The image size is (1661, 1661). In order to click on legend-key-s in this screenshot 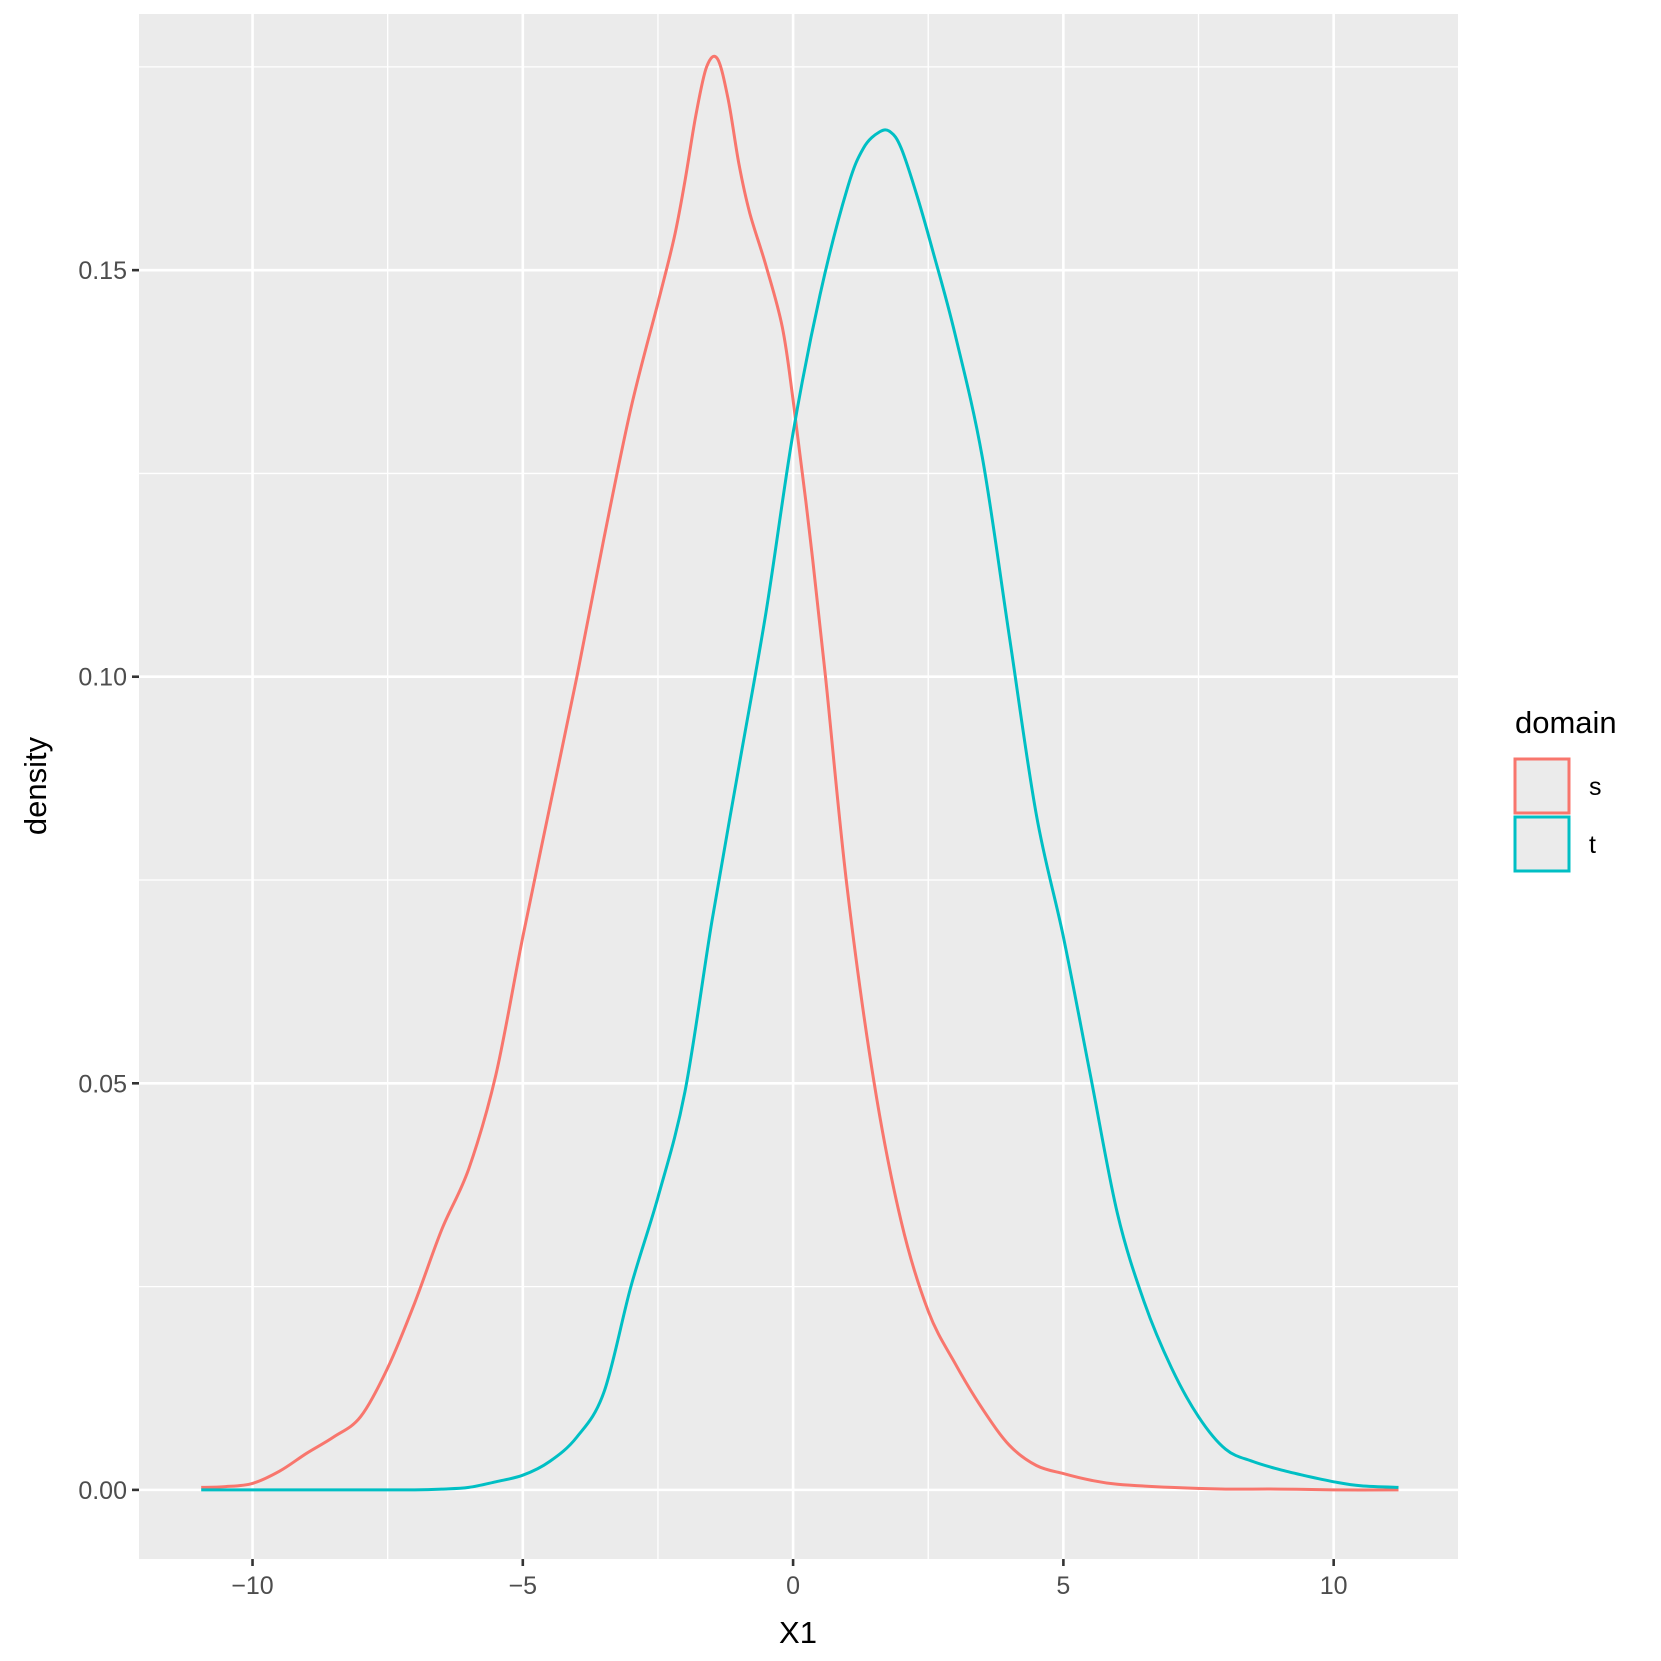, I will do `click(1542, 786)`.